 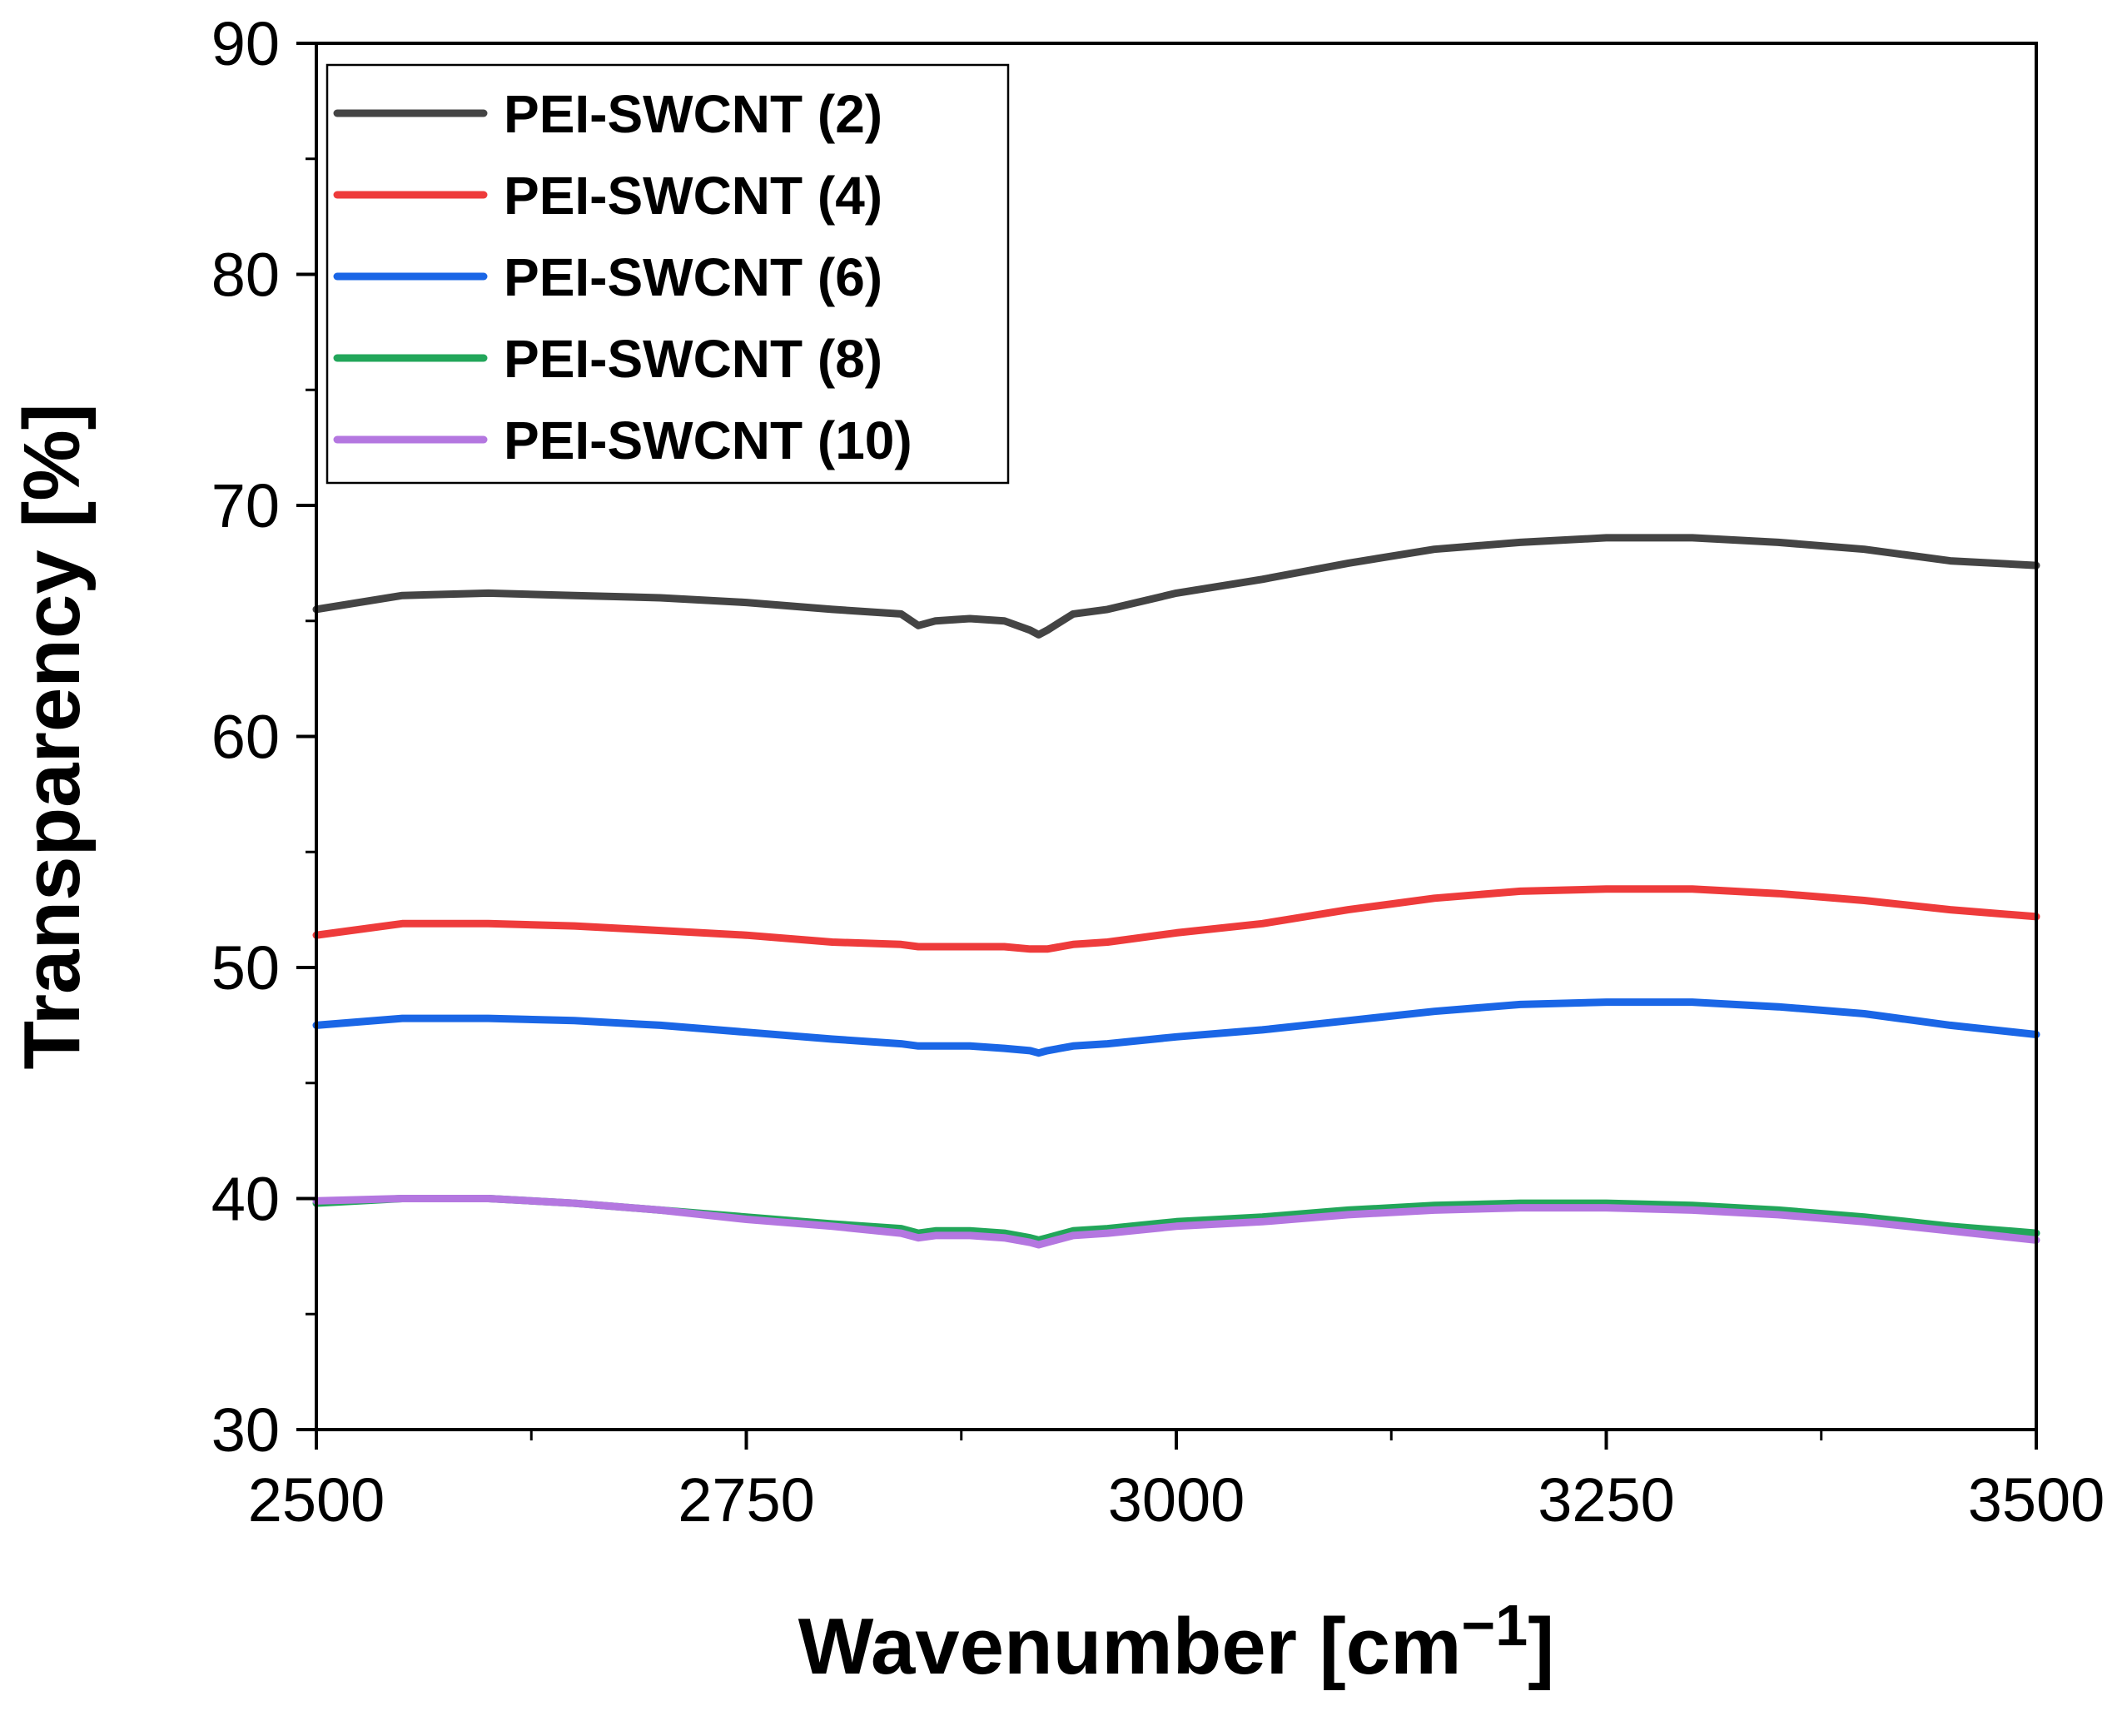 What do you see at coordinates (1606, 1500) in the screenshot?
I see `x-tick-label: 3250` at bounding box center [1606, 1500].